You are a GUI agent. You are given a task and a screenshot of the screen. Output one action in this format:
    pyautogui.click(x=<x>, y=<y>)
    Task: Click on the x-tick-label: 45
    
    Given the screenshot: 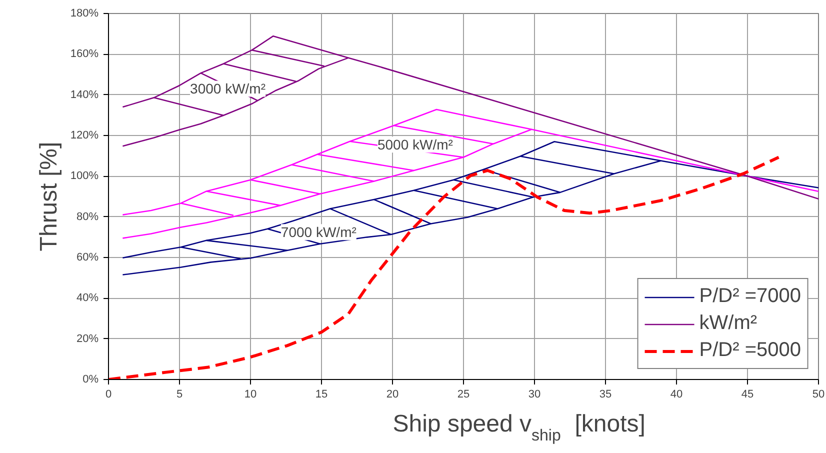 What is the action you would take?
    pyautogui.click(x=747, y=394)
    